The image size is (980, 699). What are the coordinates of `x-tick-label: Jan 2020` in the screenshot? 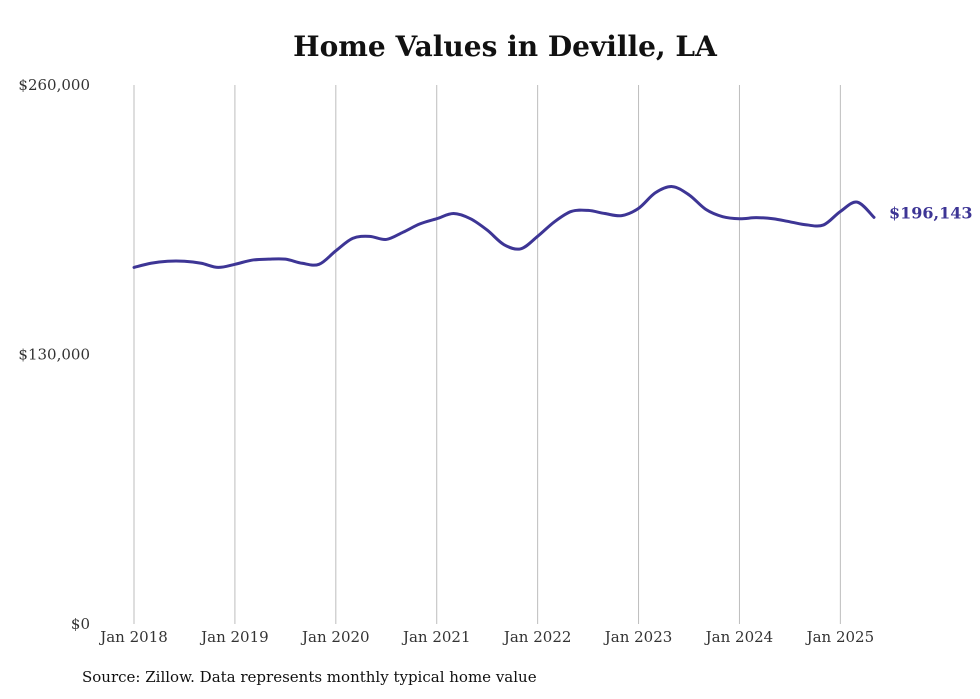 It's located at (335, 637).